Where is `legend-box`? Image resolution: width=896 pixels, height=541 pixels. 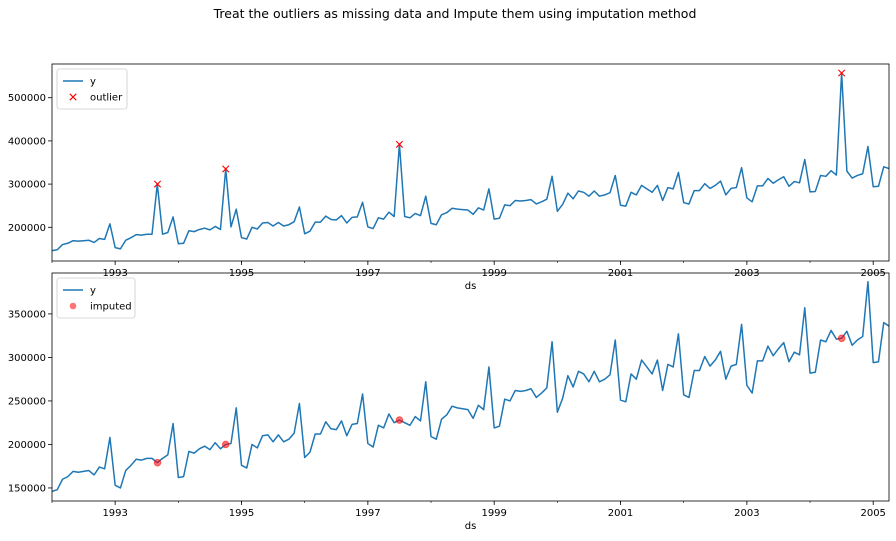 legend-box is located at coordinates (96, 298).